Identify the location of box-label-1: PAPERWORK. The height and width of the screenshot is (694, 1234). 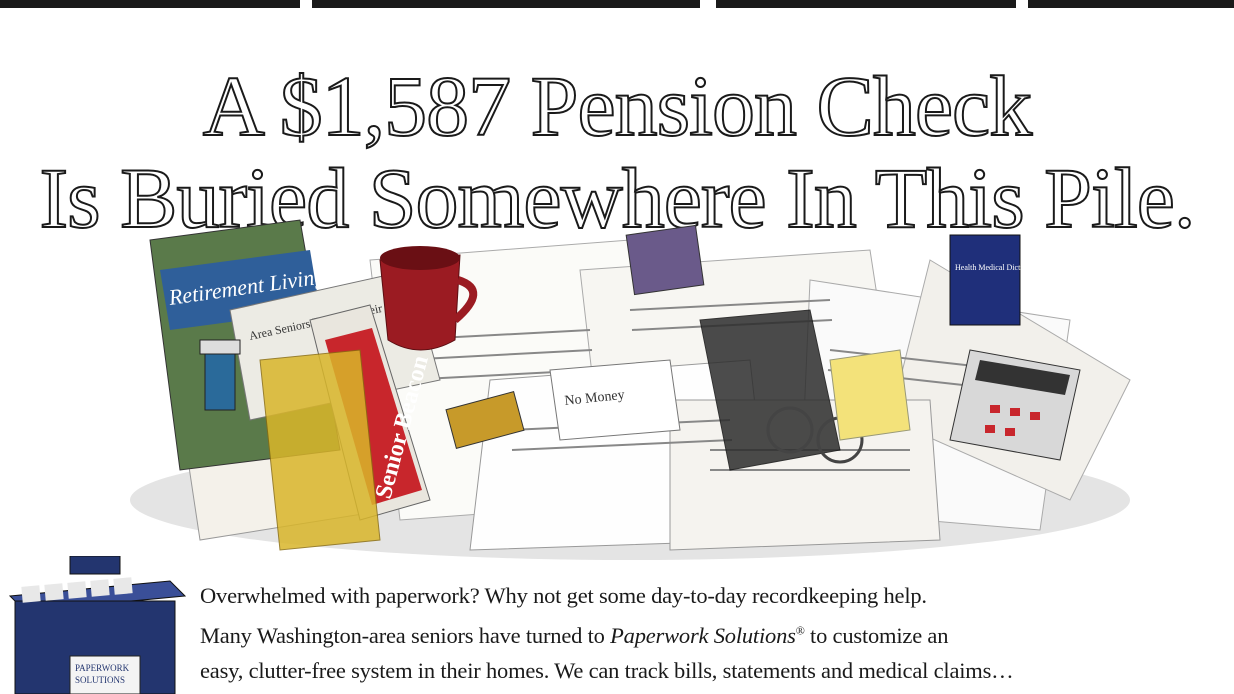
(102, 668).